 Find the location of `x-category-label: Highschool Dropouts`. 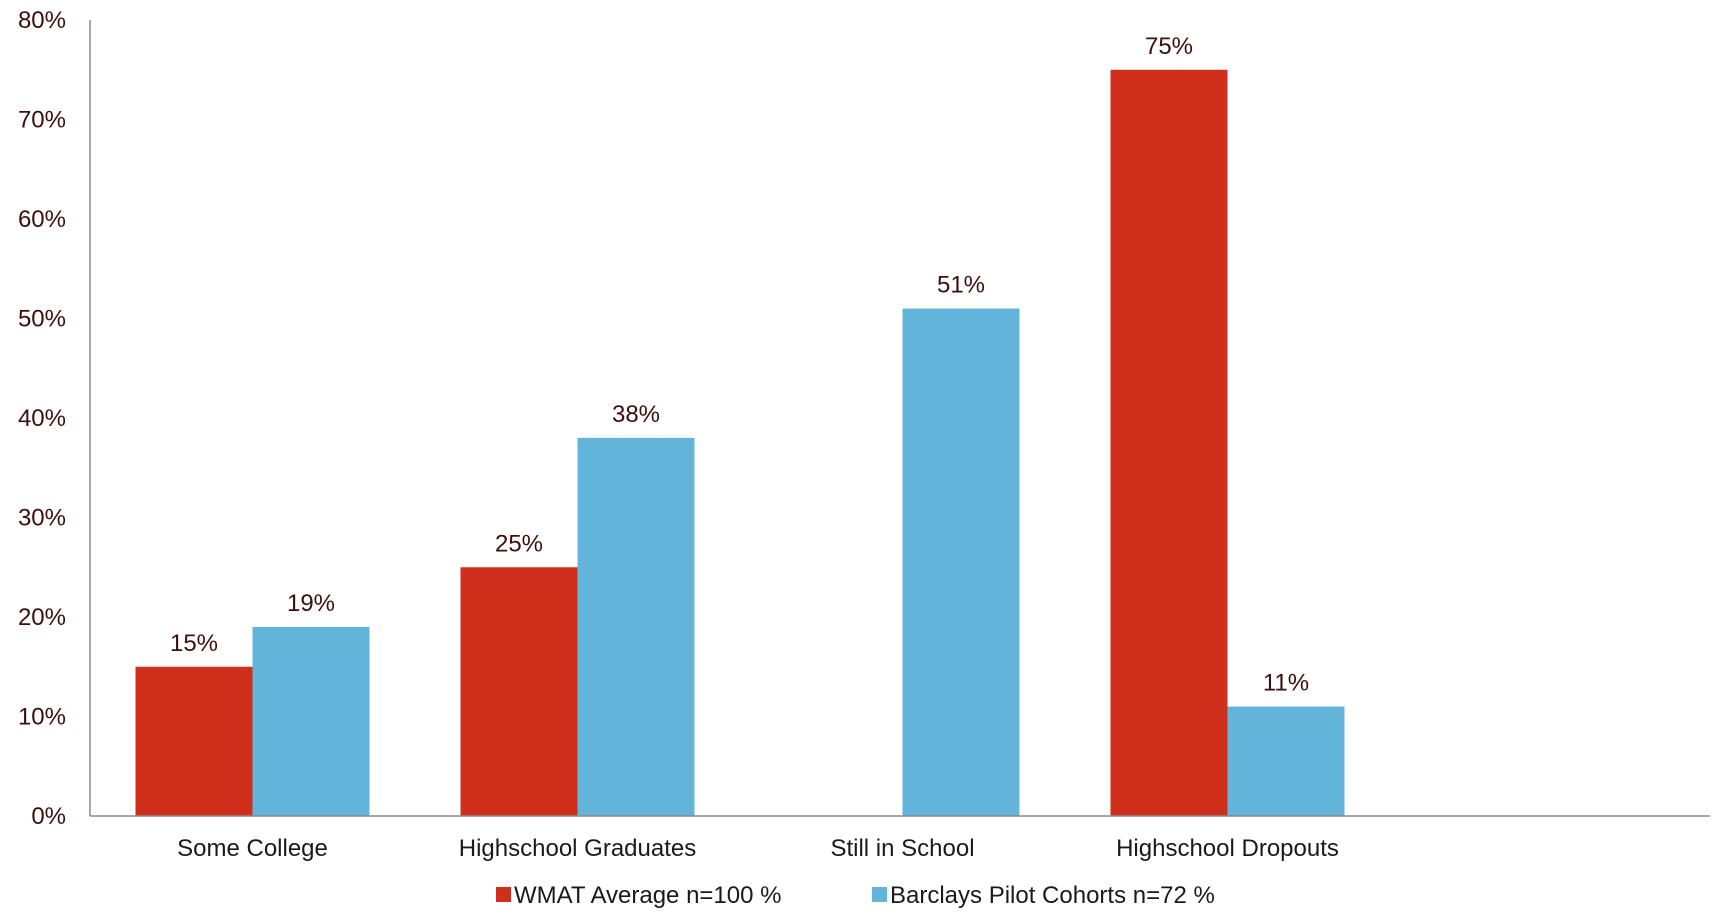

x-category-label: Highschool Dropouts is located at coordinates (1227, 848).